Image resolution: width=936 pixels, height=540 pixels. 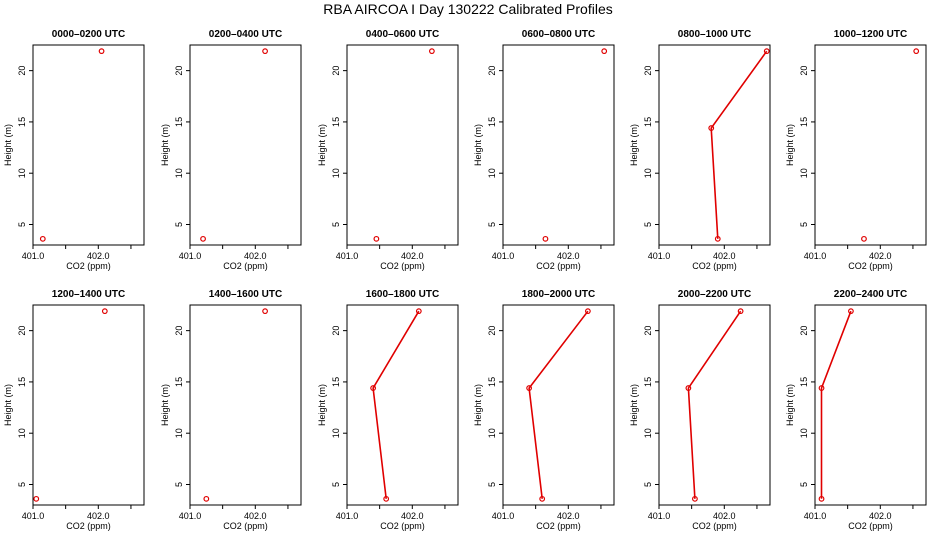 I want to click on panel-title: 2200–2400 UTC, so click(x=870, y=294).